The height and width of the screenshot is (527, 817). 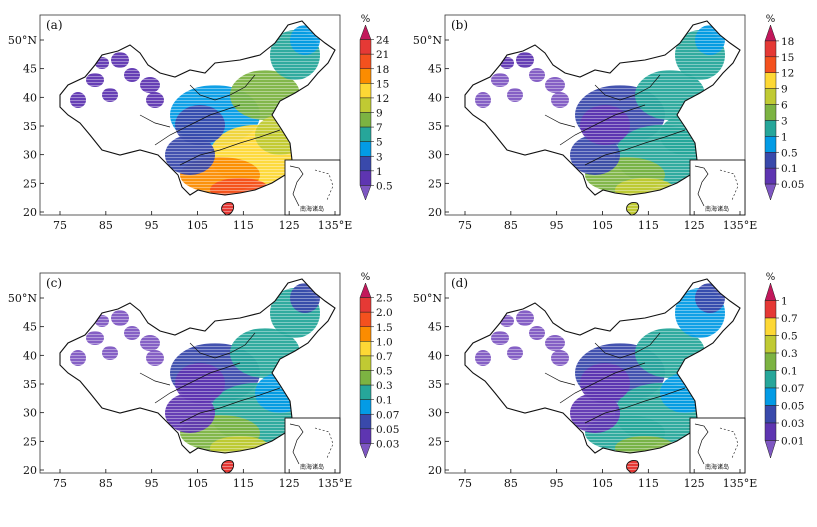 I want to click on y-tick-label: 45, so click(x=30, y=69).